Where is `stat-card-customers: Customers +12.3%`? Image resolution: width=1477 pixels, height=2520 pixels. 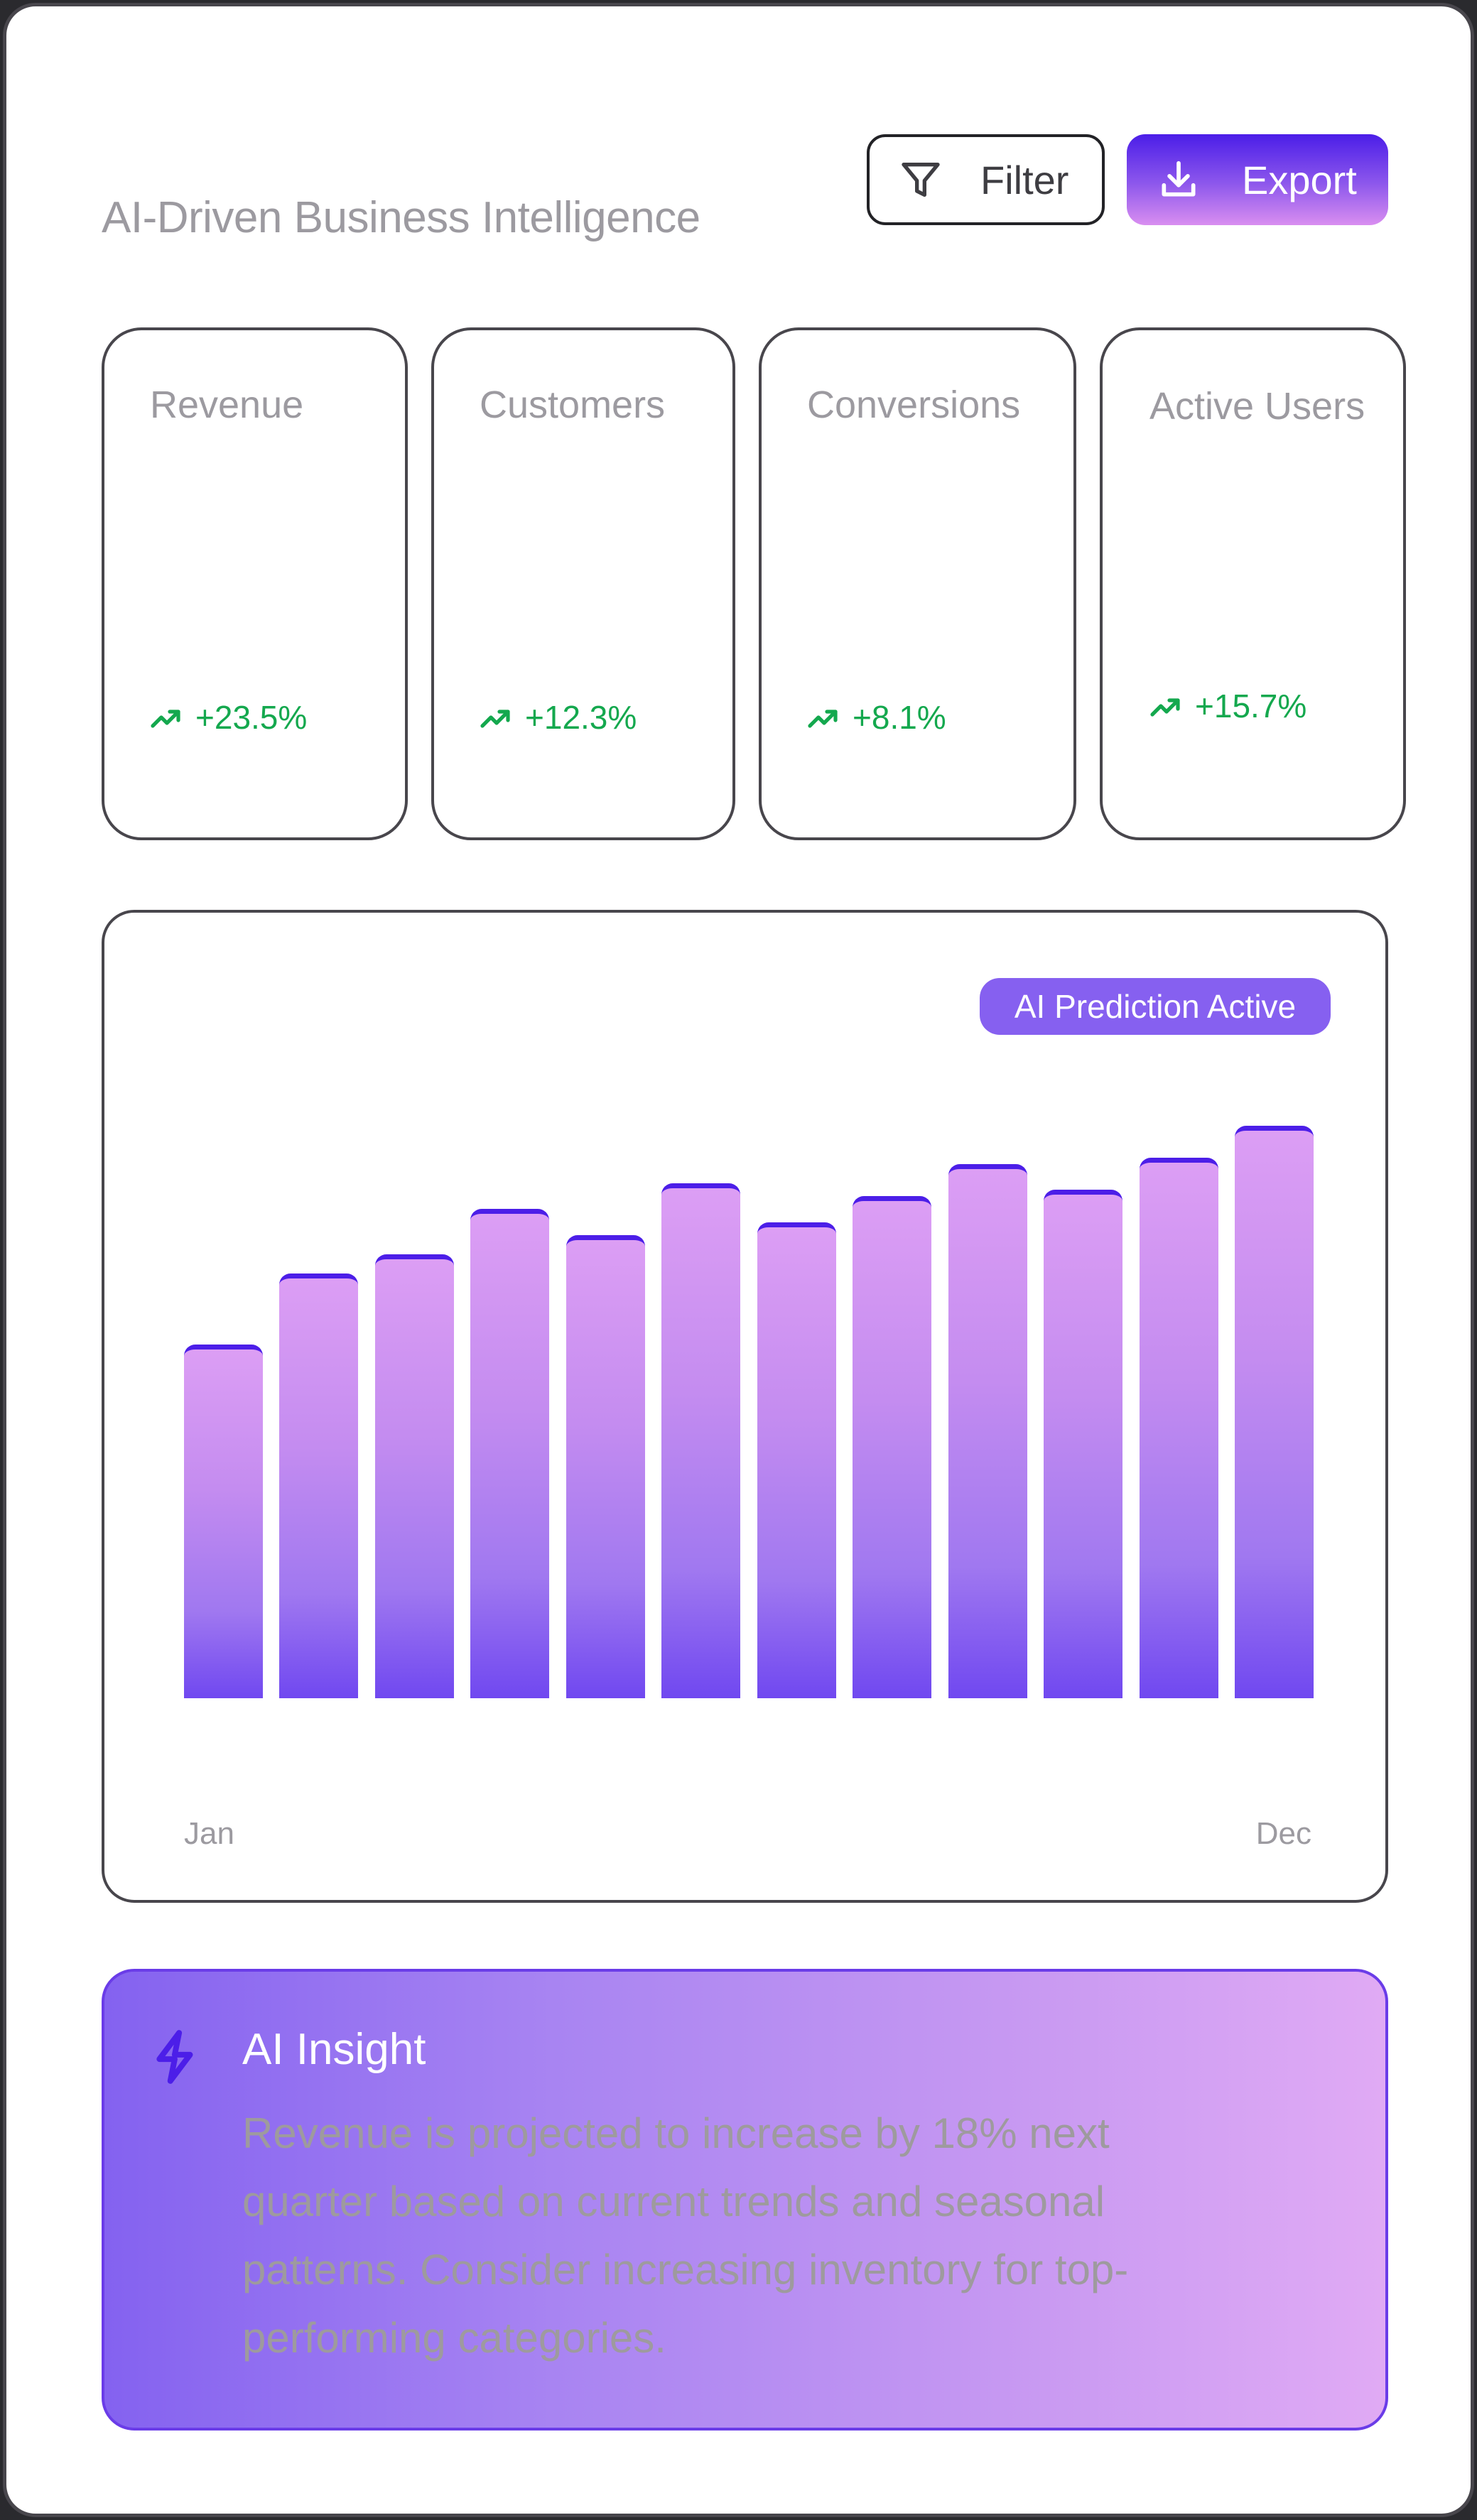 stat-card-customers: Customers +12.3% is located at coordinates (583, 584).